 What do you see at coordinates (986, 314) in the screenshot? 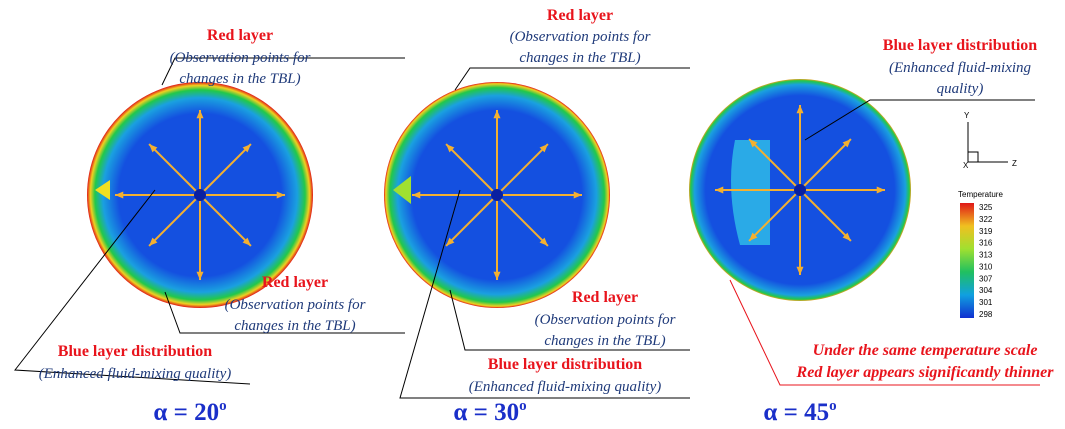
I see `legend-tick: 298` at bounding box center [986, 314].